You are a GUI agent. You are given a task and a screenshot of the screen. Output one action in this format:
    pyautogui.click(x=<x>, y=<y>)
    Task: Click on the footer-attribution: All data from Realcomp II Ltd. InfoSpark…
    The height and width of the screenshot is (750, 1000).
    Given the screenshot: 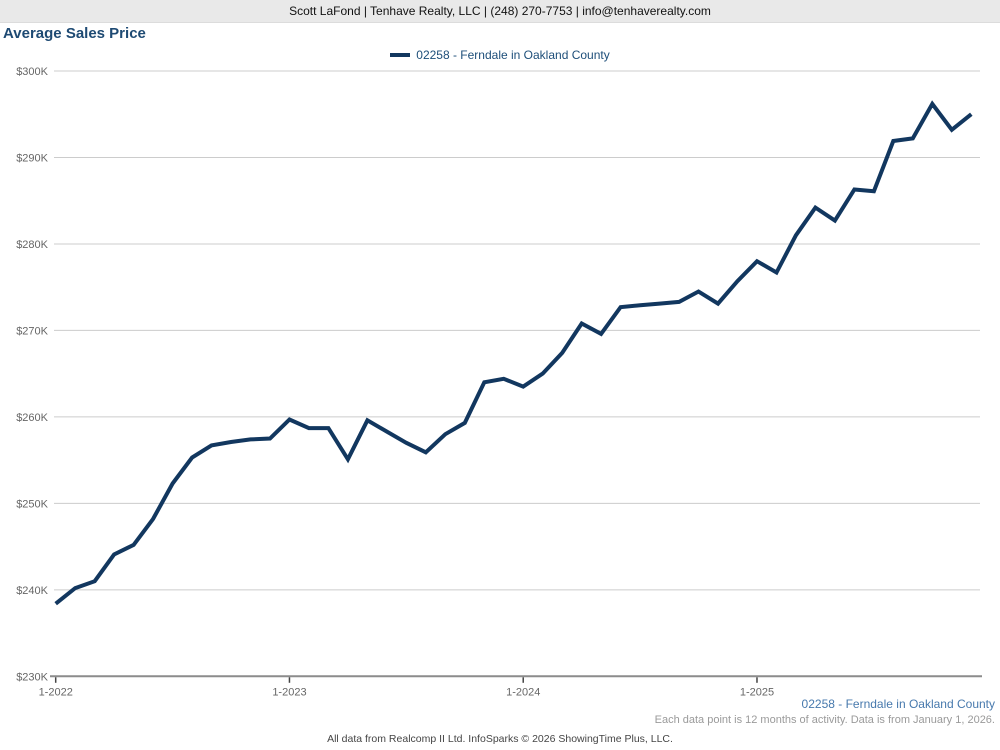 What is the action you would take?
    pyautogui.click(x=500, y=739)
    